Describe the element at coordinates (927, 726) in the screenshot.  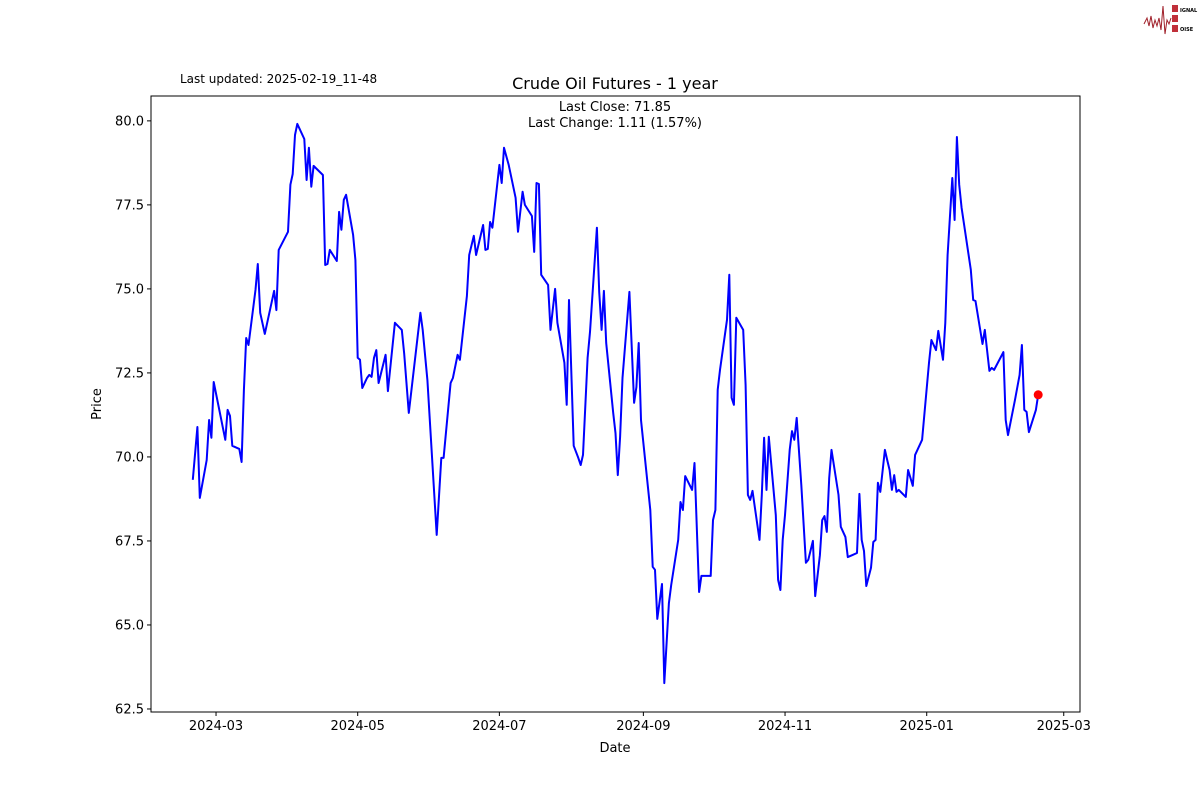
I see `x-tick-label: 2025-01` at that location.